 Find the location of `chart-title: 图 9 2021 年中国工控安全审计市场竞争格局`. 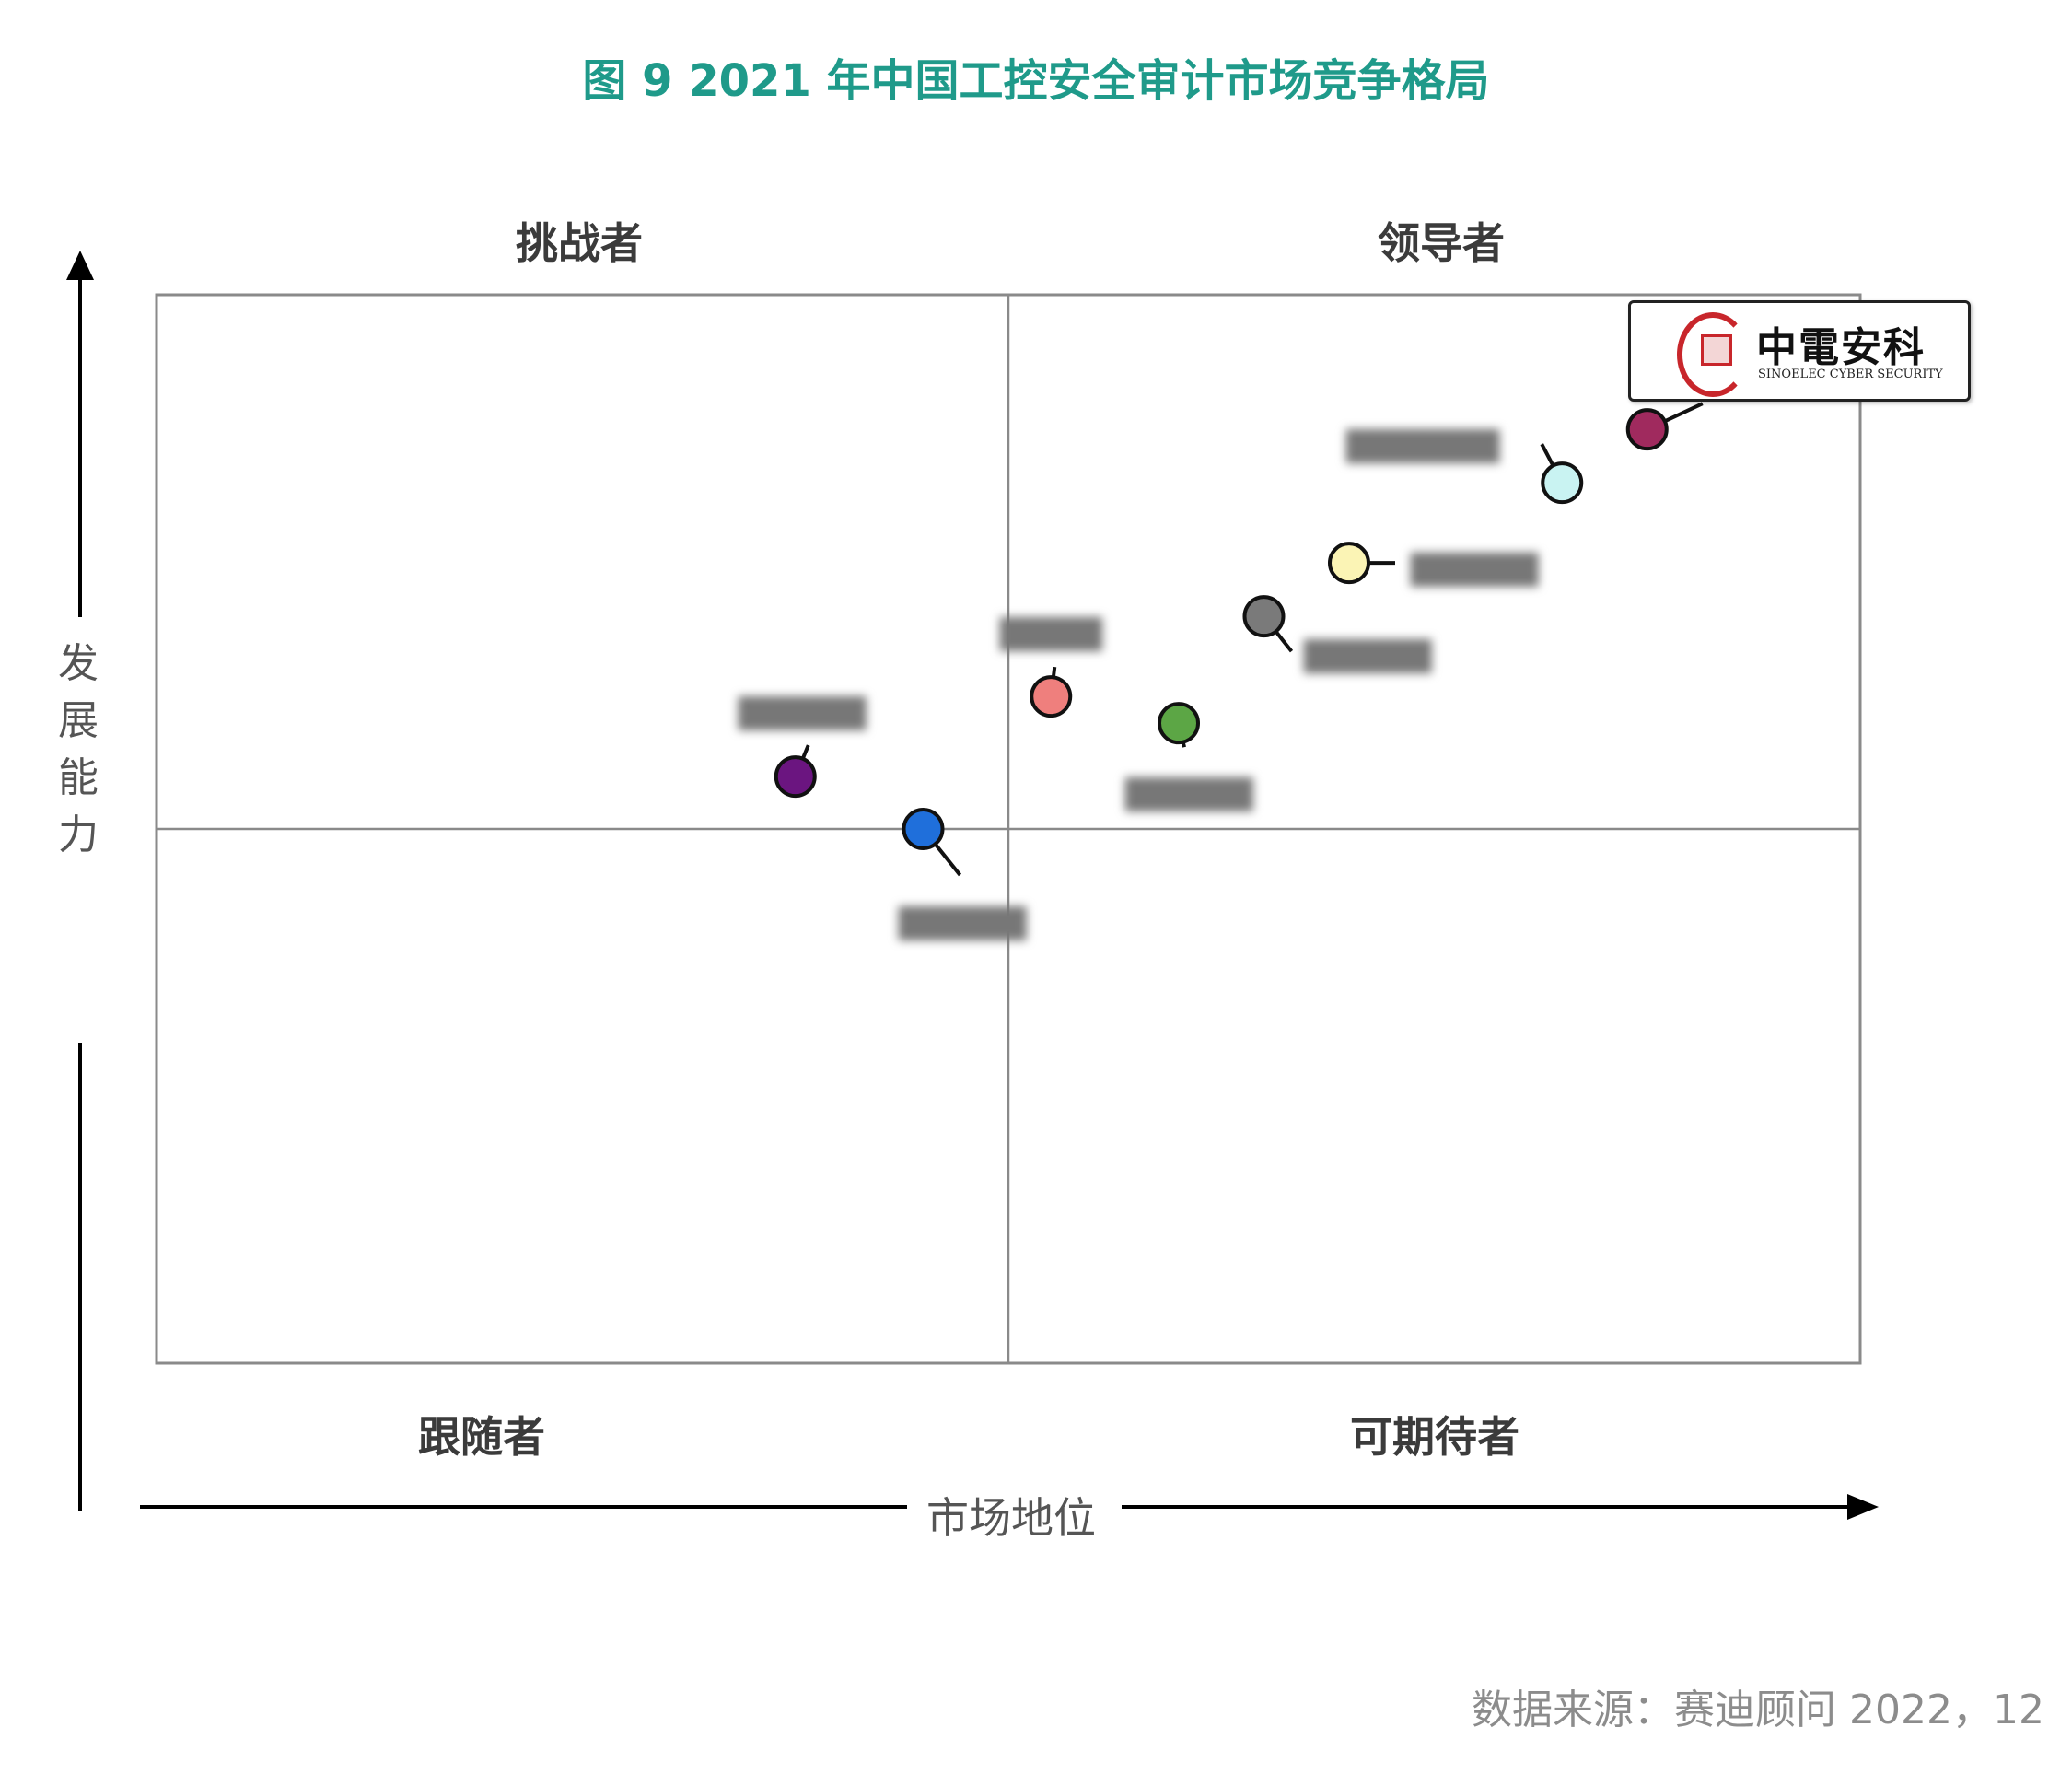

chart-title: 图 9 2021 年中国工控安全审计市场竞争格局 is located at coordinates (1036, 81).